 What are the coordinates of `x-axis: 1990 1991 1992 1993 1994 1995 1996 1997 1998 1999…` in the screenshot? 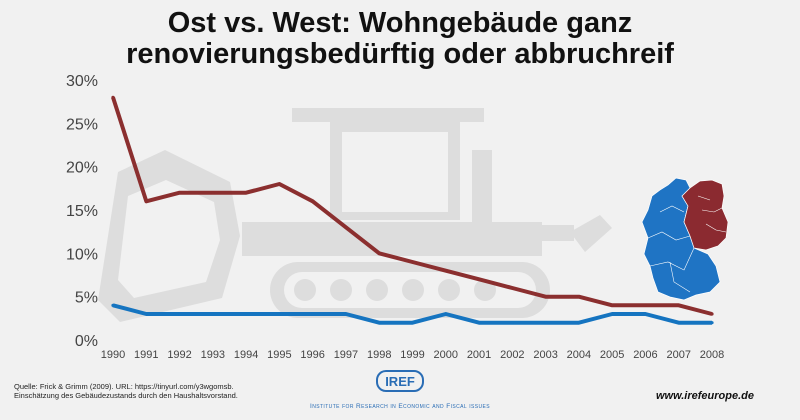 It's located at (412, 355).